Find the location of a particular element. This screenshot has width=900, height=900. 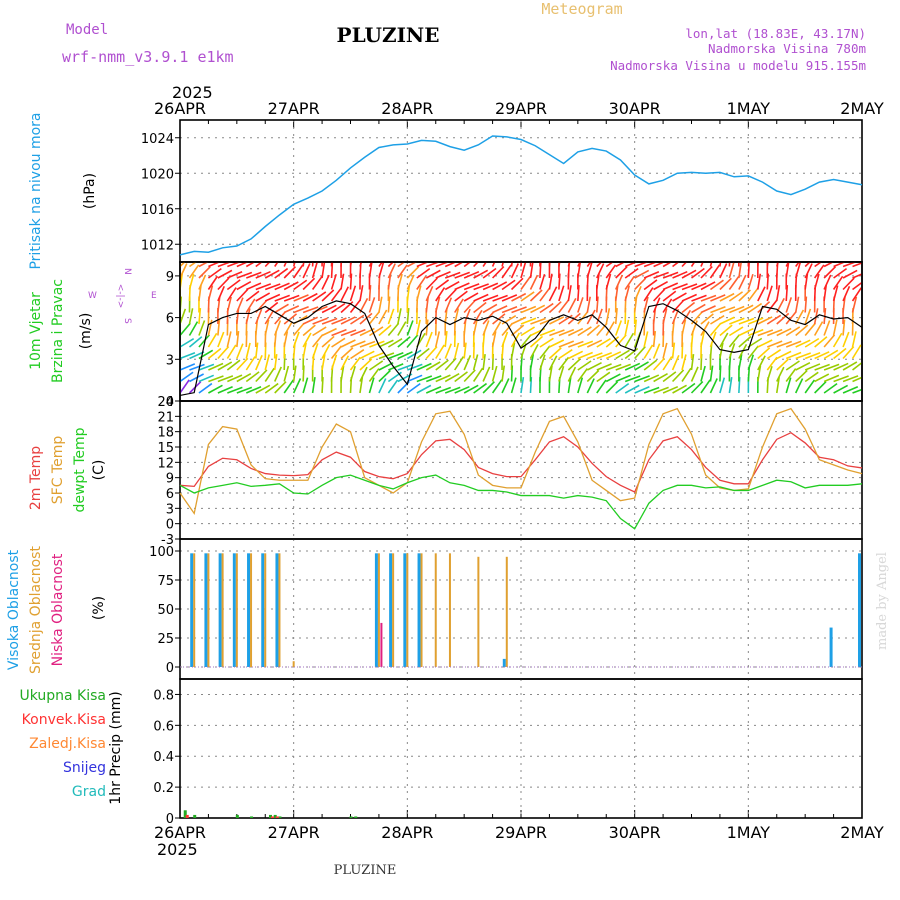

y-tick-label: 1020 is located at coordinates (157, 174).